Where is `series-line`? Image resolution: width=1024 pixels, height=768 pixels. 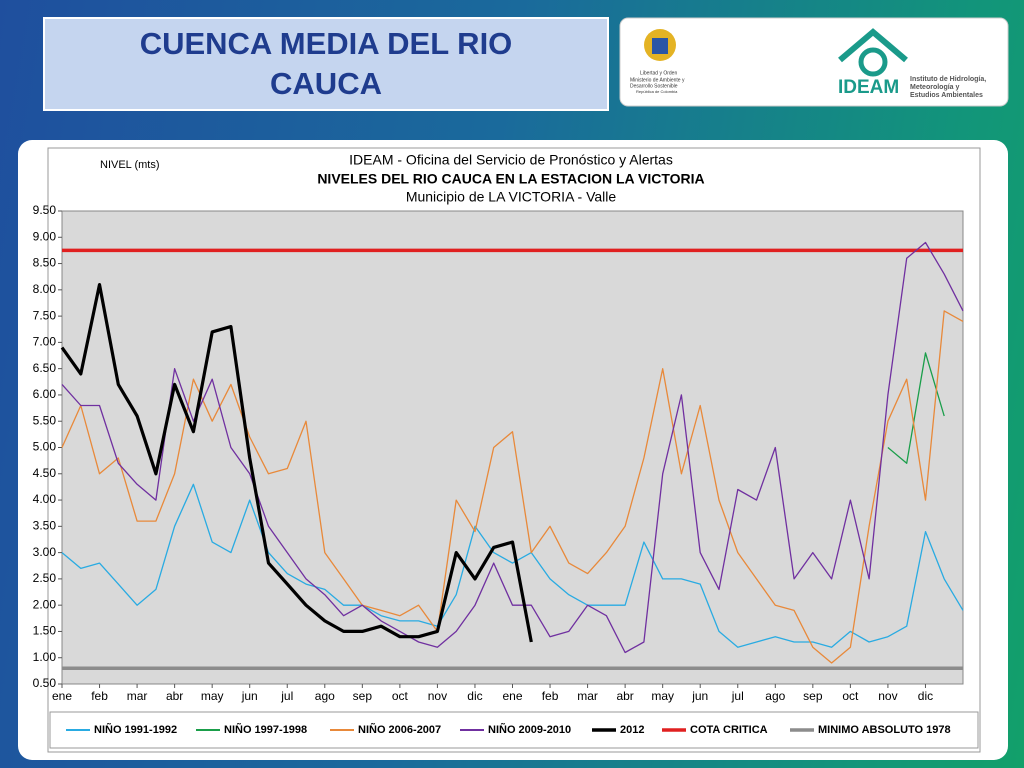
series-line is located at coordinates (916, 408).